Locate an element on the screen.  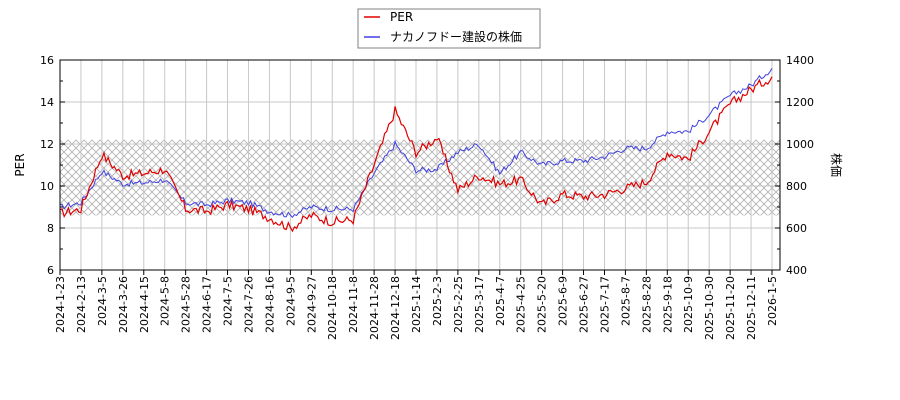
x-tick-label: 2024-8-16 is located at coordinates (269, 304).